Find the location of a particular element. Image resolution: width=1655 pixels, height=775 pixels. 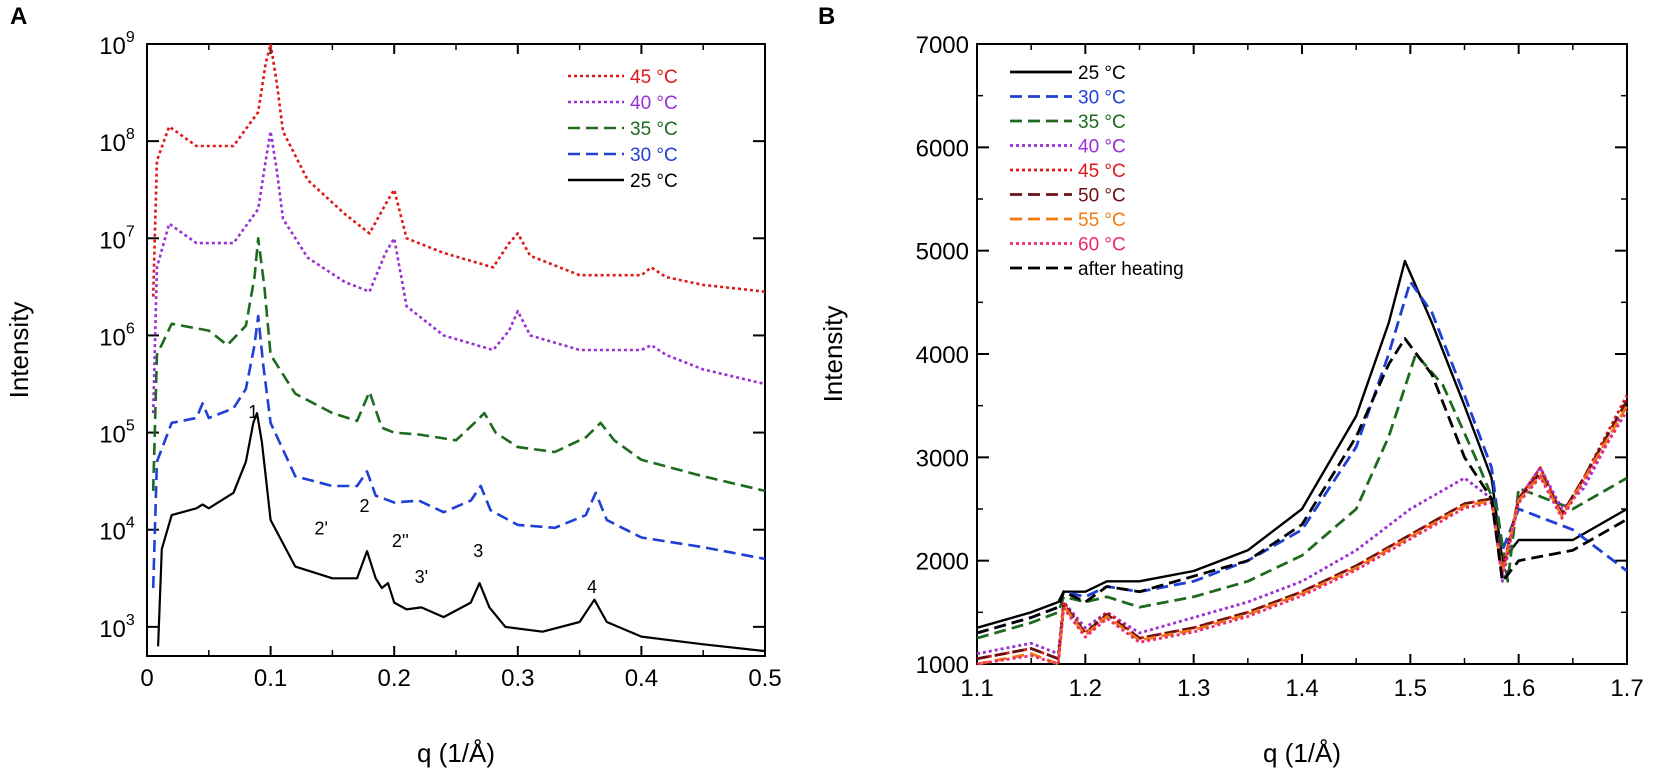

peak-label: 3 is located at coordinates (478, 551).